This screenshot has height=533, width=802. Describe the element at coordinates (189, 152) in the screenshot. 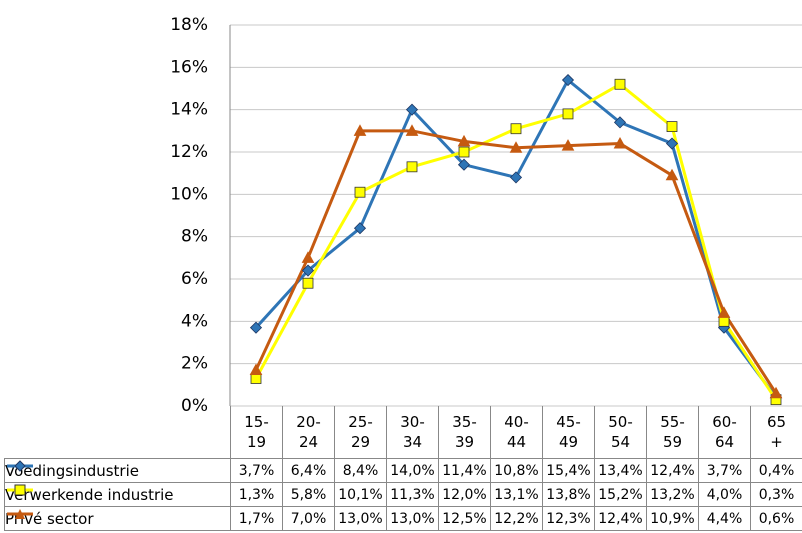

I see `y-tick-label: 12%` at that location.